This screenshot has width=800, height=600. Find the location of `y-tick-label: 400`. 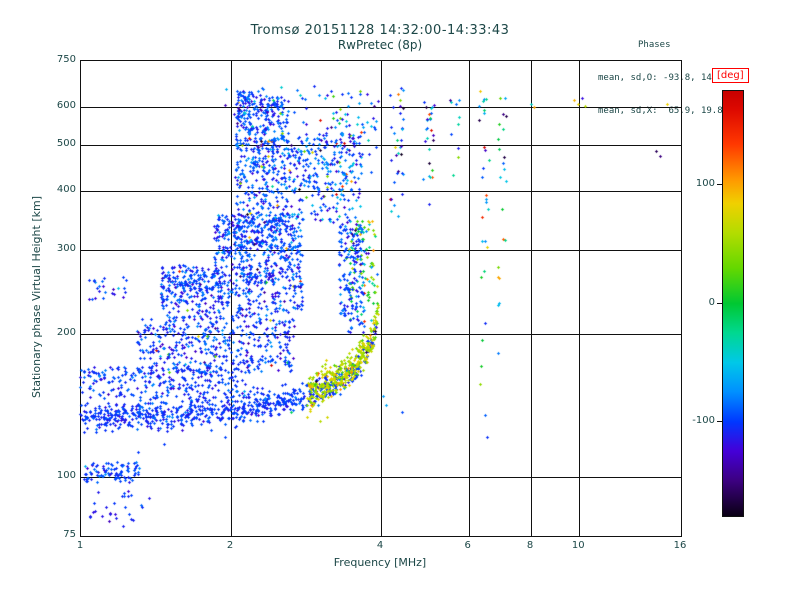

y-tick-label: 400 is located at coordinates (66, 189).